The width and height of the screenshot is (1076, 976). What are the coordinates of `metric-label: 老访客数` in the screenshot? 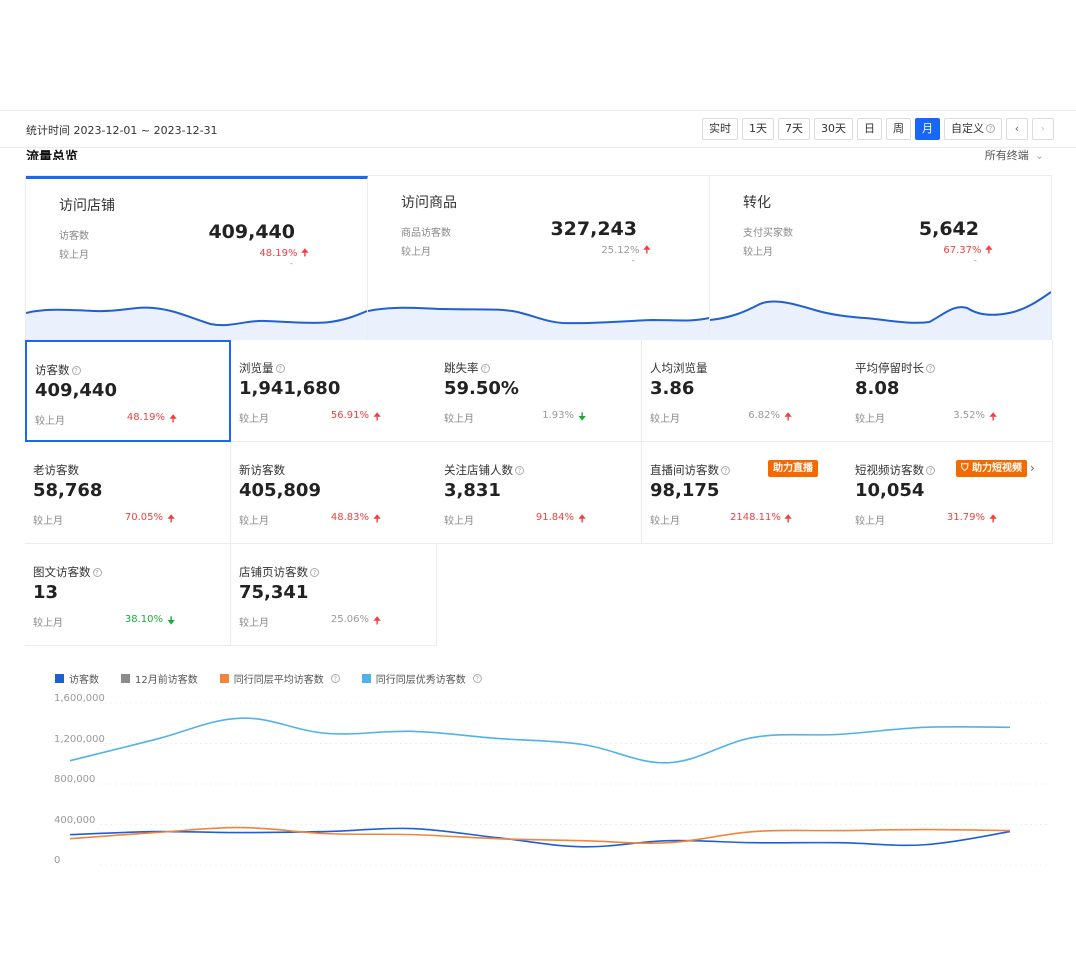 It's located at (56, 470).